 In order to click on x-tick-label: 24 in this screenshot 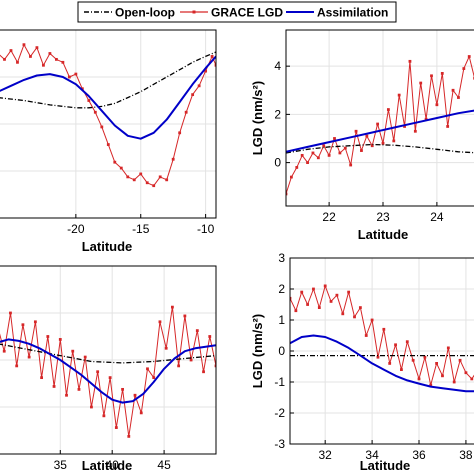, I will do `click(437, 217)`.